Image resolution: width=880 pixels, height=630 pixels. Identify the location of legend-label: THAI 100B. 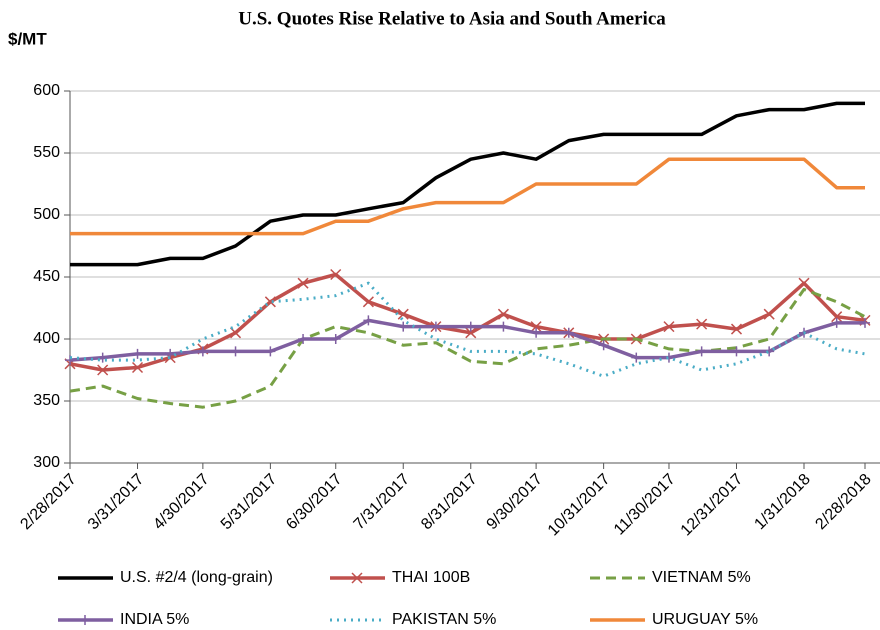
(431, 577).